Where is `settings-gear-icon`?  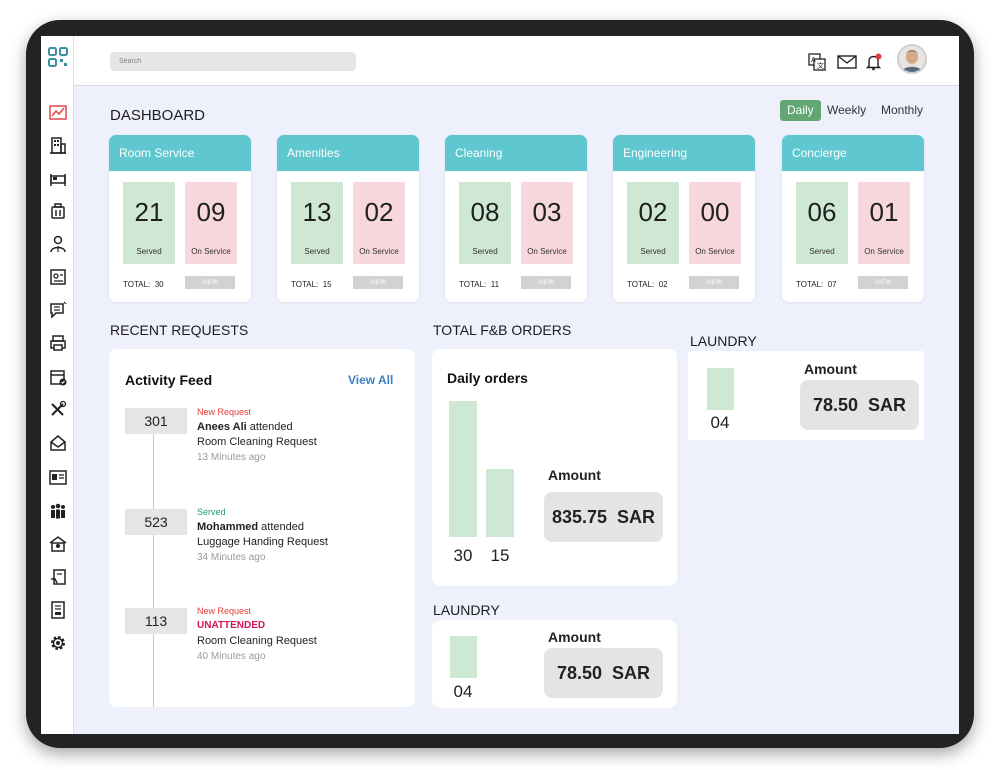
settings-gear-icon is located at coordinates (58, 643).